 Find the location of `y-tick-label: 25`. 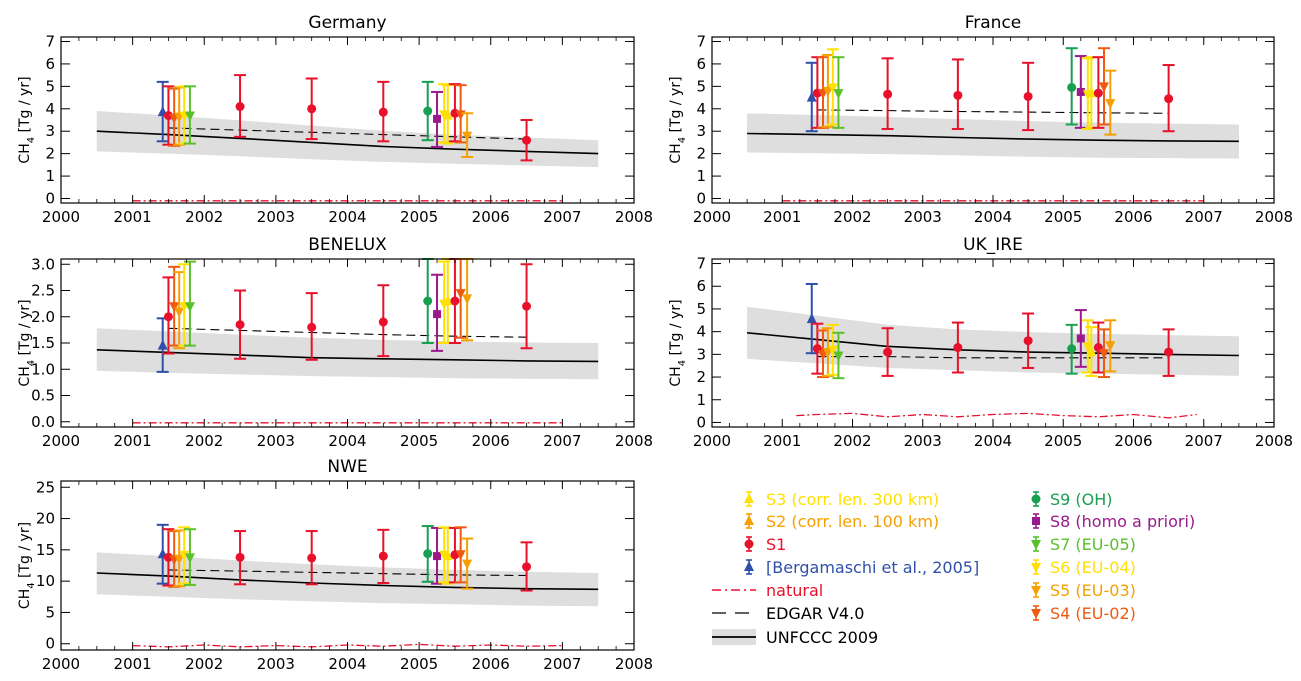

y-tick-label: 25 is located at coordinates (45, 487).